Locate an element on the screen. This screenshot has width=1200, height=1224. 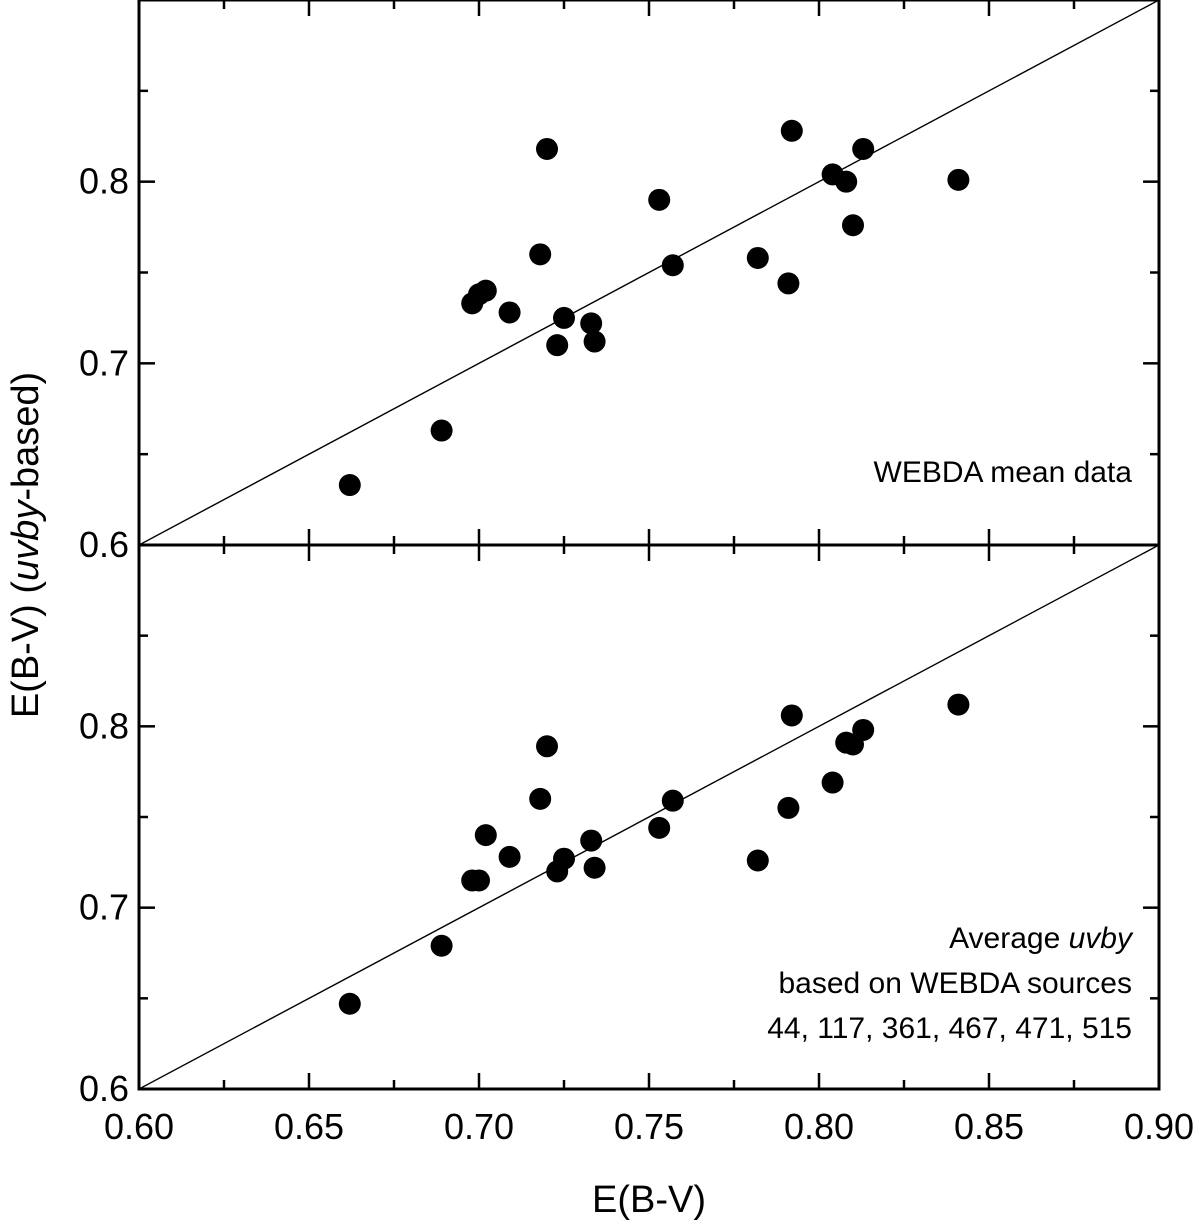
y-tick-label-top: 0.7 is located at coordinates (104, 362).